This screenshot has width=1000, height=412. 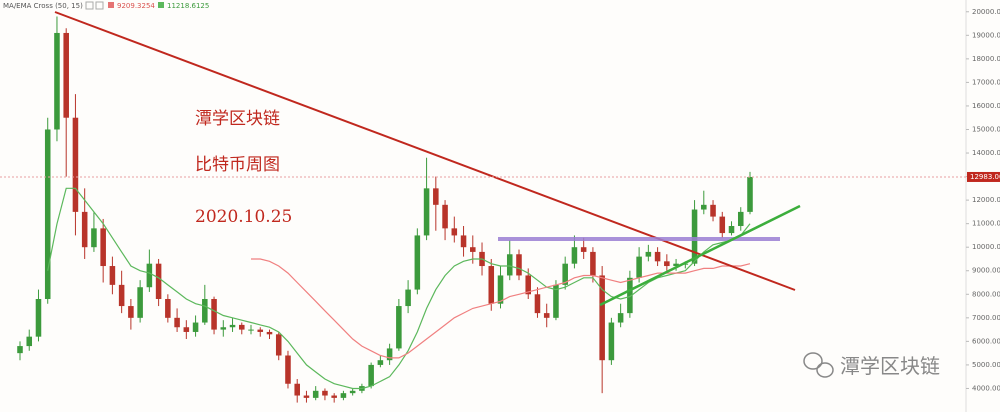 I want to click on y-tick-label: 18000.00, so click(x=986, y=59).